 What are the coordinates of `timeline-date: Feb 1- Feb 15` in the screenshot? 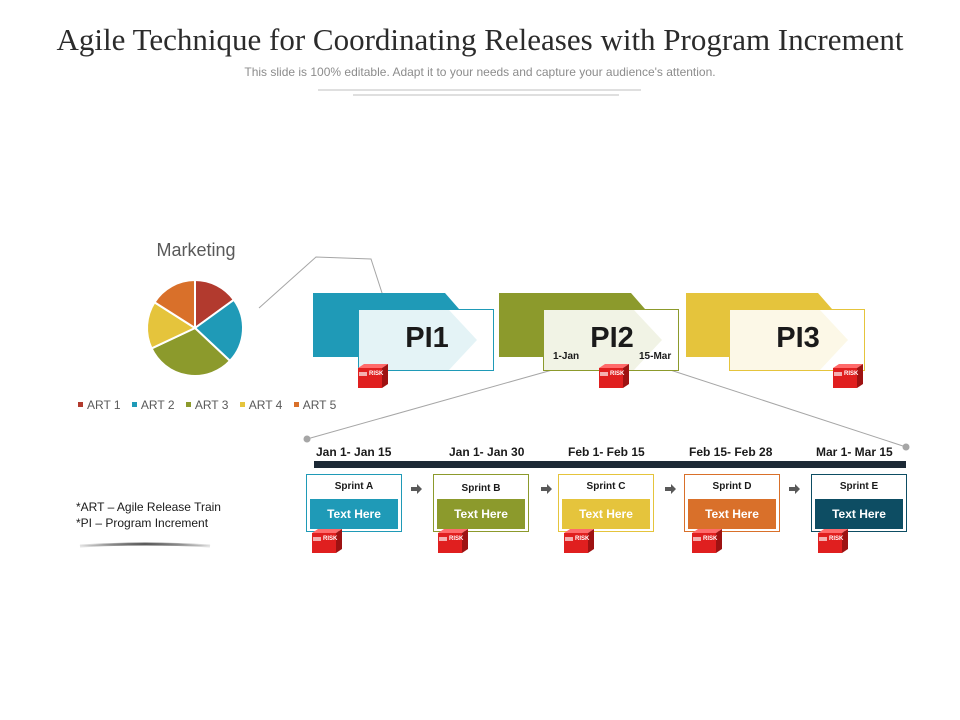 It's located at (606, 452).